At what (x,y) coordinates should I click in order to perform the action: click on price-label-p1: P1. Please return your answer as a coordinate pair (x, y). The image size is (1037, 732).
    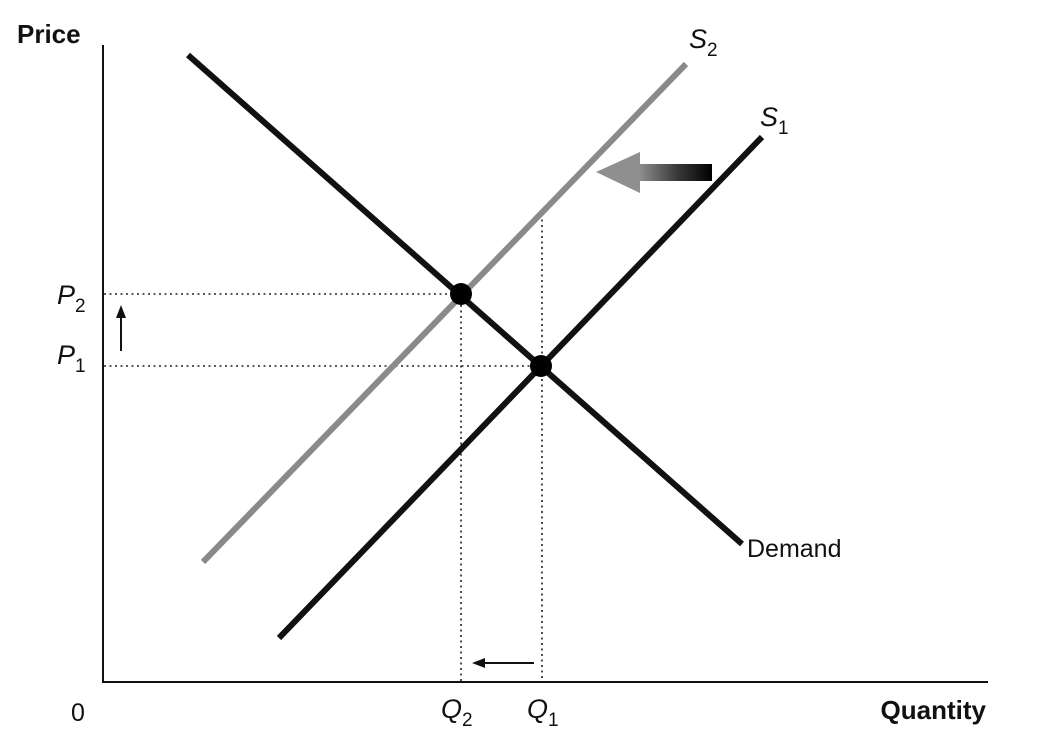
    Looking at the image, I should click on (71, 358).